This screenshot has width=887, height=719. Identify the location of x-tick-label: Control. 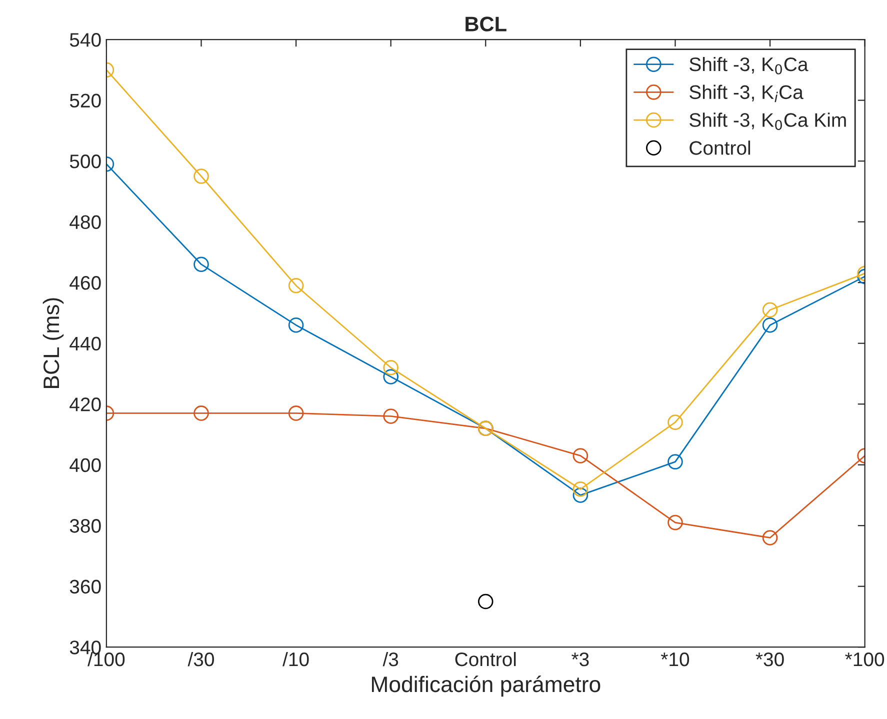
(485, 659).